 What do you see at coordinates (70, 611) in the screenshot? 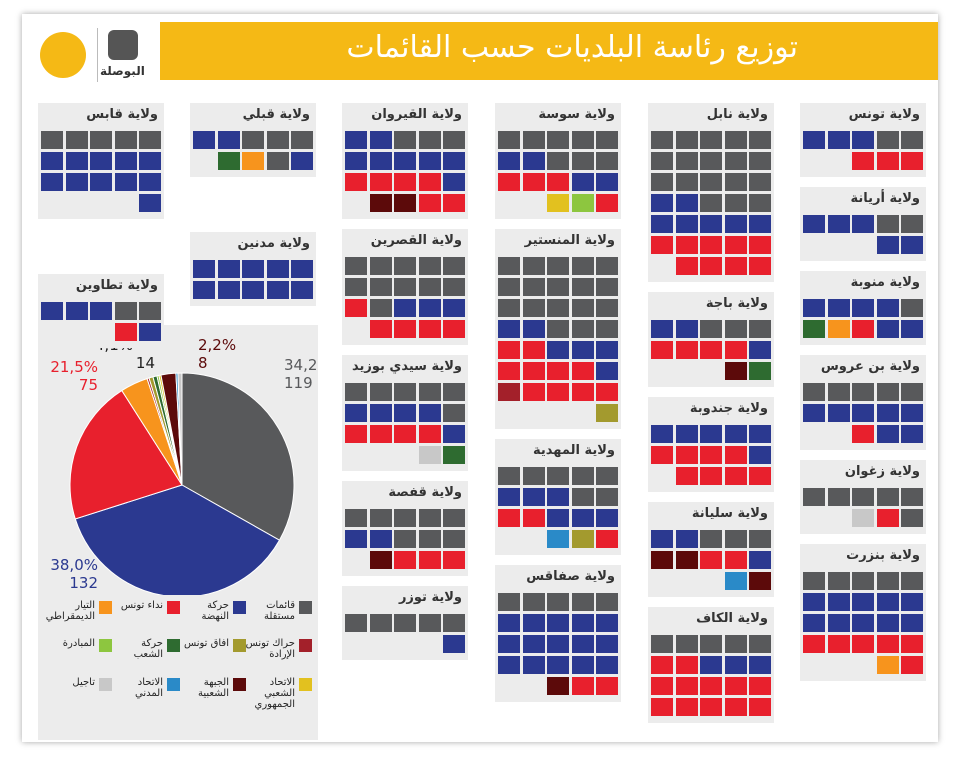
I see `legend-label: التيار الديمقراطي` at bounding box center [70, 611].